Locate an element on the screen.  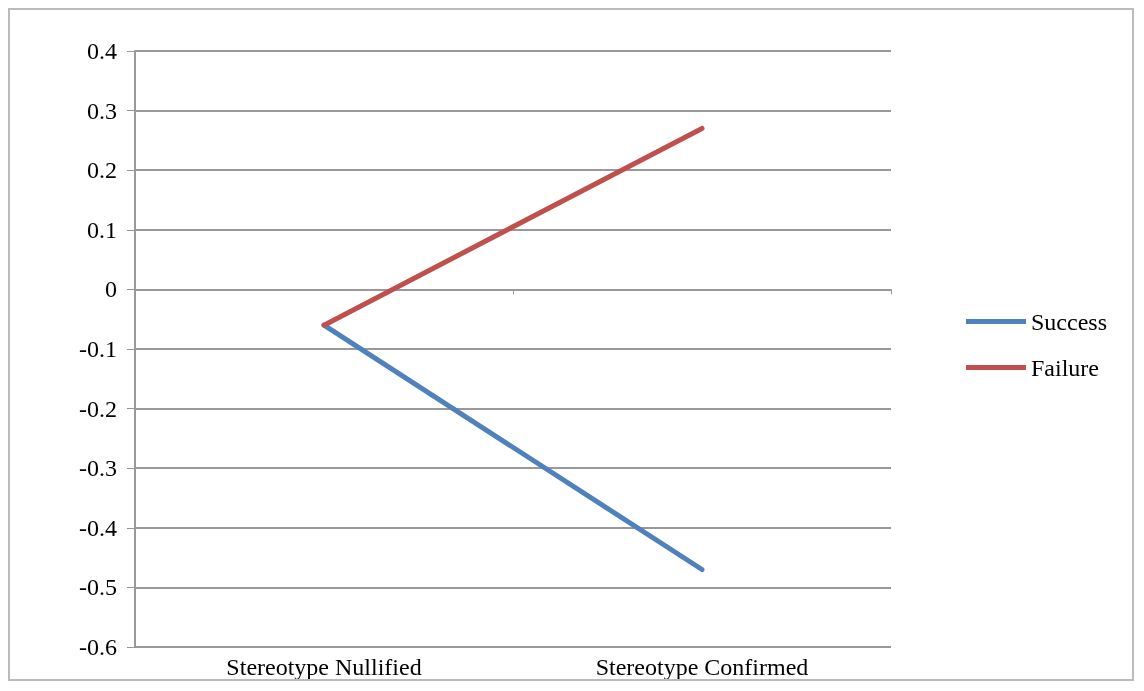
y-tick-label: -0.2 is located at coordinates (98, 408).